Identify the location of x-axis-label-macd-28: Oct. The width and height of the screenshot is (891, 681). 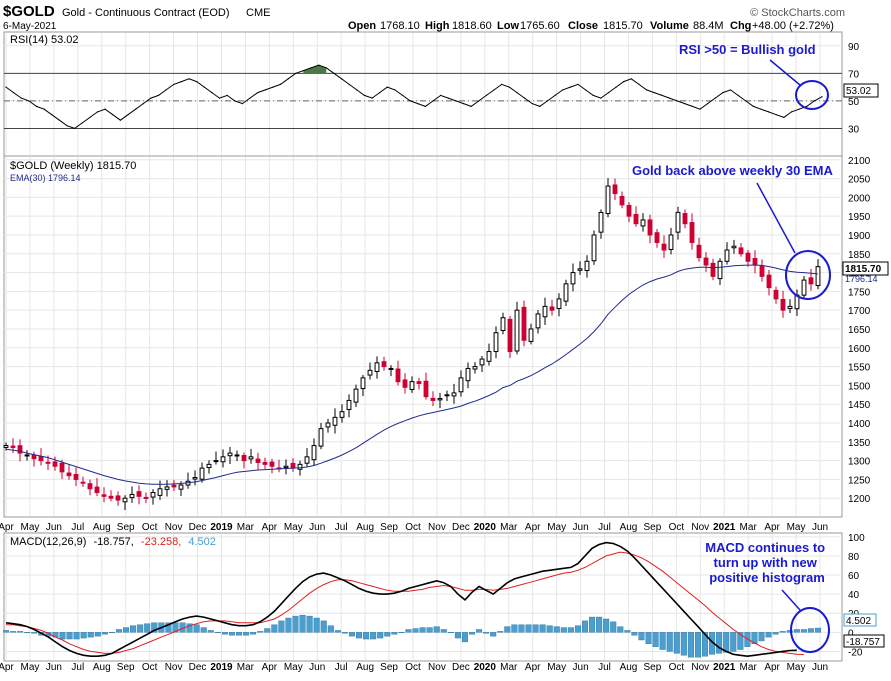
(677, 667).